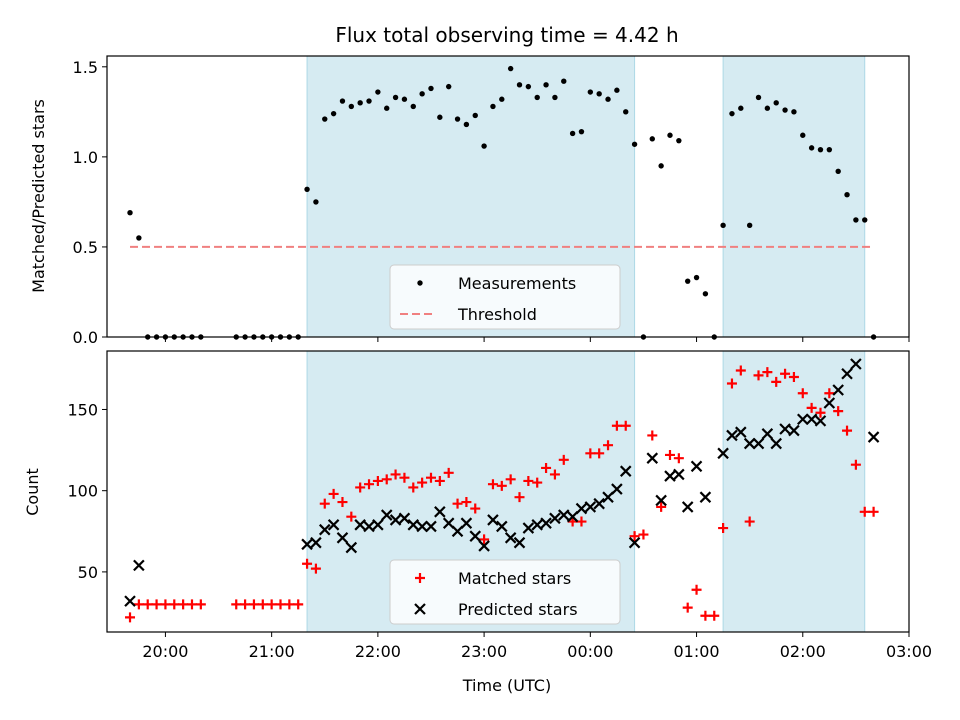 The width and height of the screenshot is (960, 720). What do you see at coordinates (85, 67) in the screenshot?
I see `top-y-tick-label-3: 1.5` at bounding box center [85, 67].